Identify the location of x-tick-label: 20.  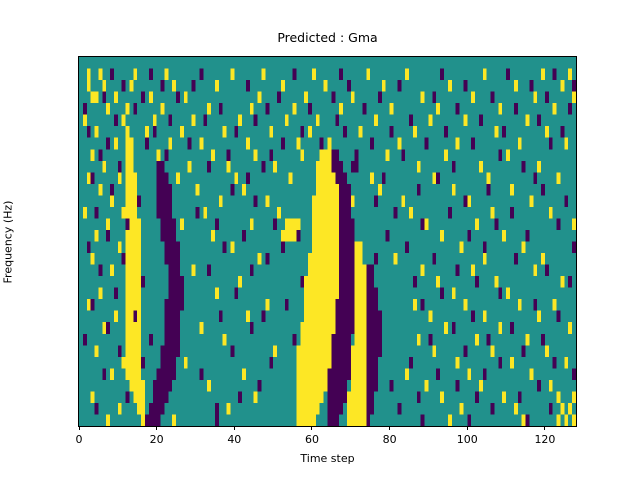
(156, 439).